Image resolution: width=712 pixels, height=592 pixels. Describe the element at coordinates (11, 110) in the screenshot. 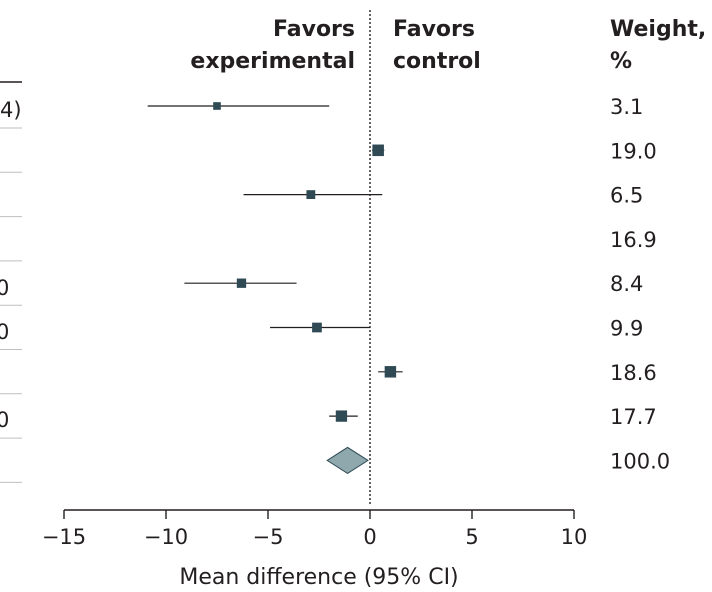

I see `cropped-left-label: 4)` at that location.